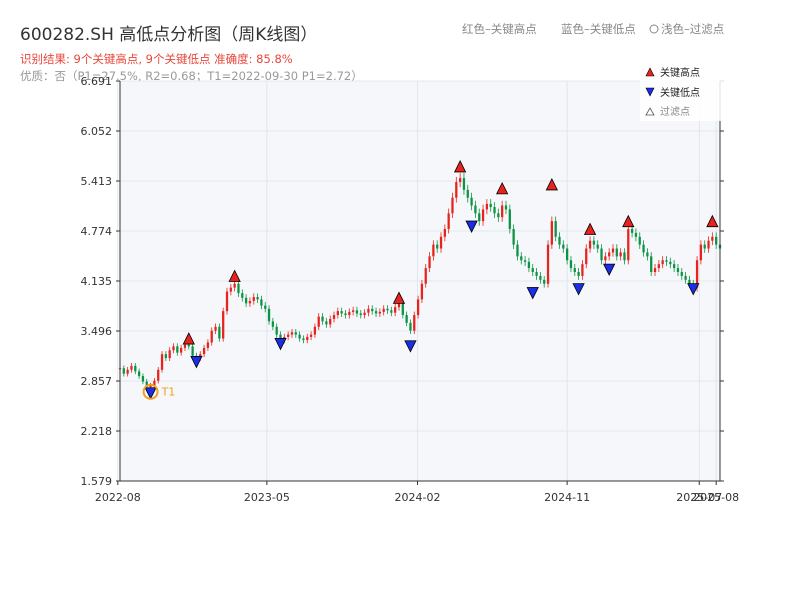 This screenshot has height=600, width=800. I want to click on t1-circle-marker, so click(150, 391).